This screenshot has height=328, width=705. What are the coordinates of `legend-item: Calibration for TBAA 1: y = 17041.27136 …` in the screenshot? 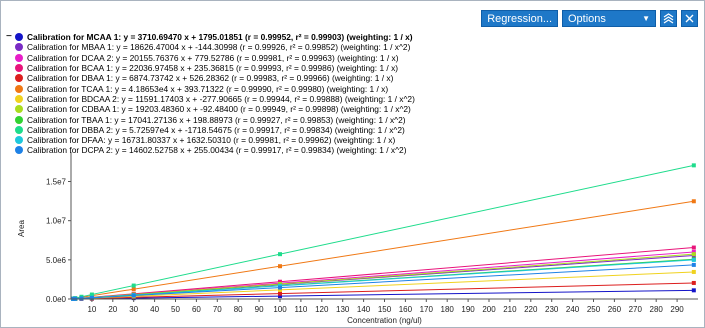 It's located at (210, 119).